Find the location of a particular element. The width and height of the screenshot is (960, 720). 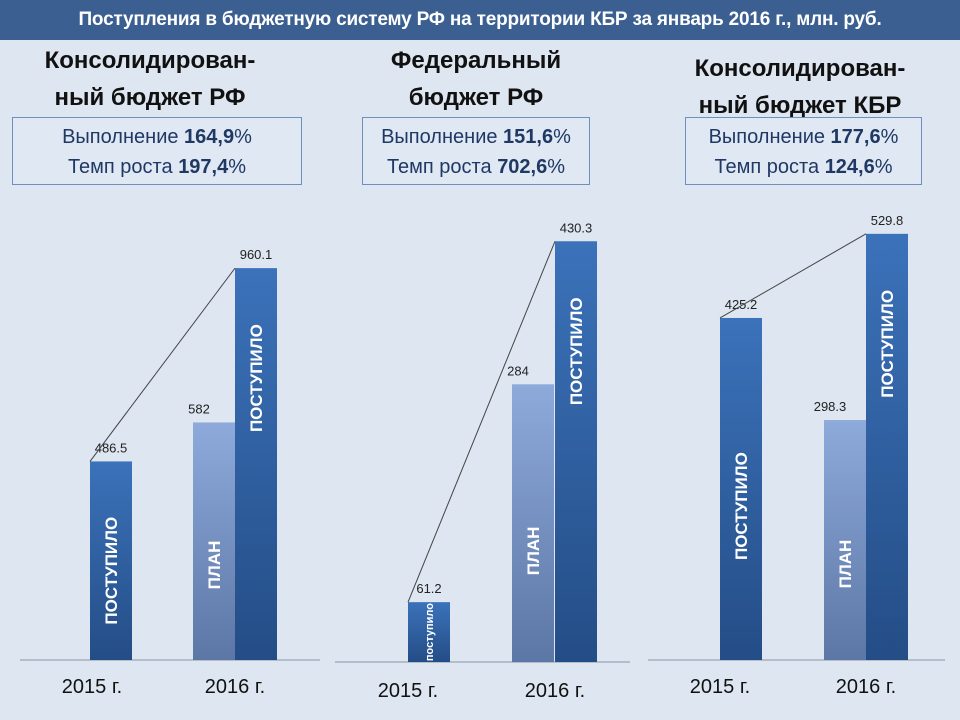

growth-value: 197,4 is located at coordinates (203, 167).